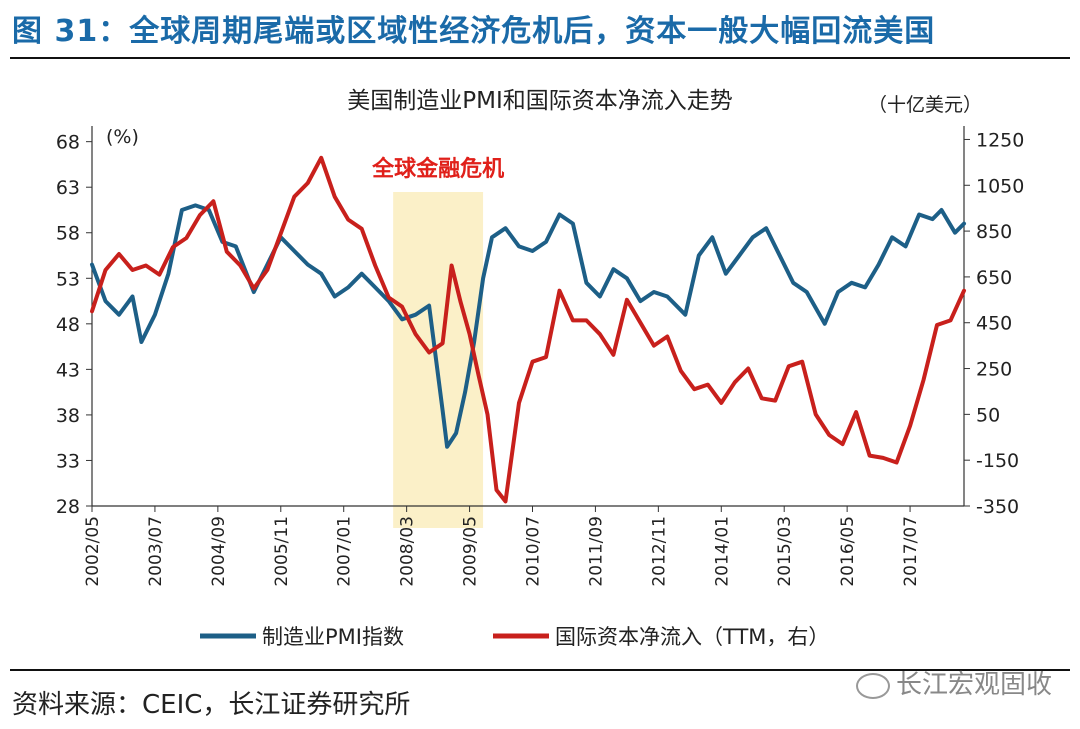  What do you see at coordinates (997, 461) in the screenshot?
I see `right-tick-label: -150` at bounding box center [997, 461].